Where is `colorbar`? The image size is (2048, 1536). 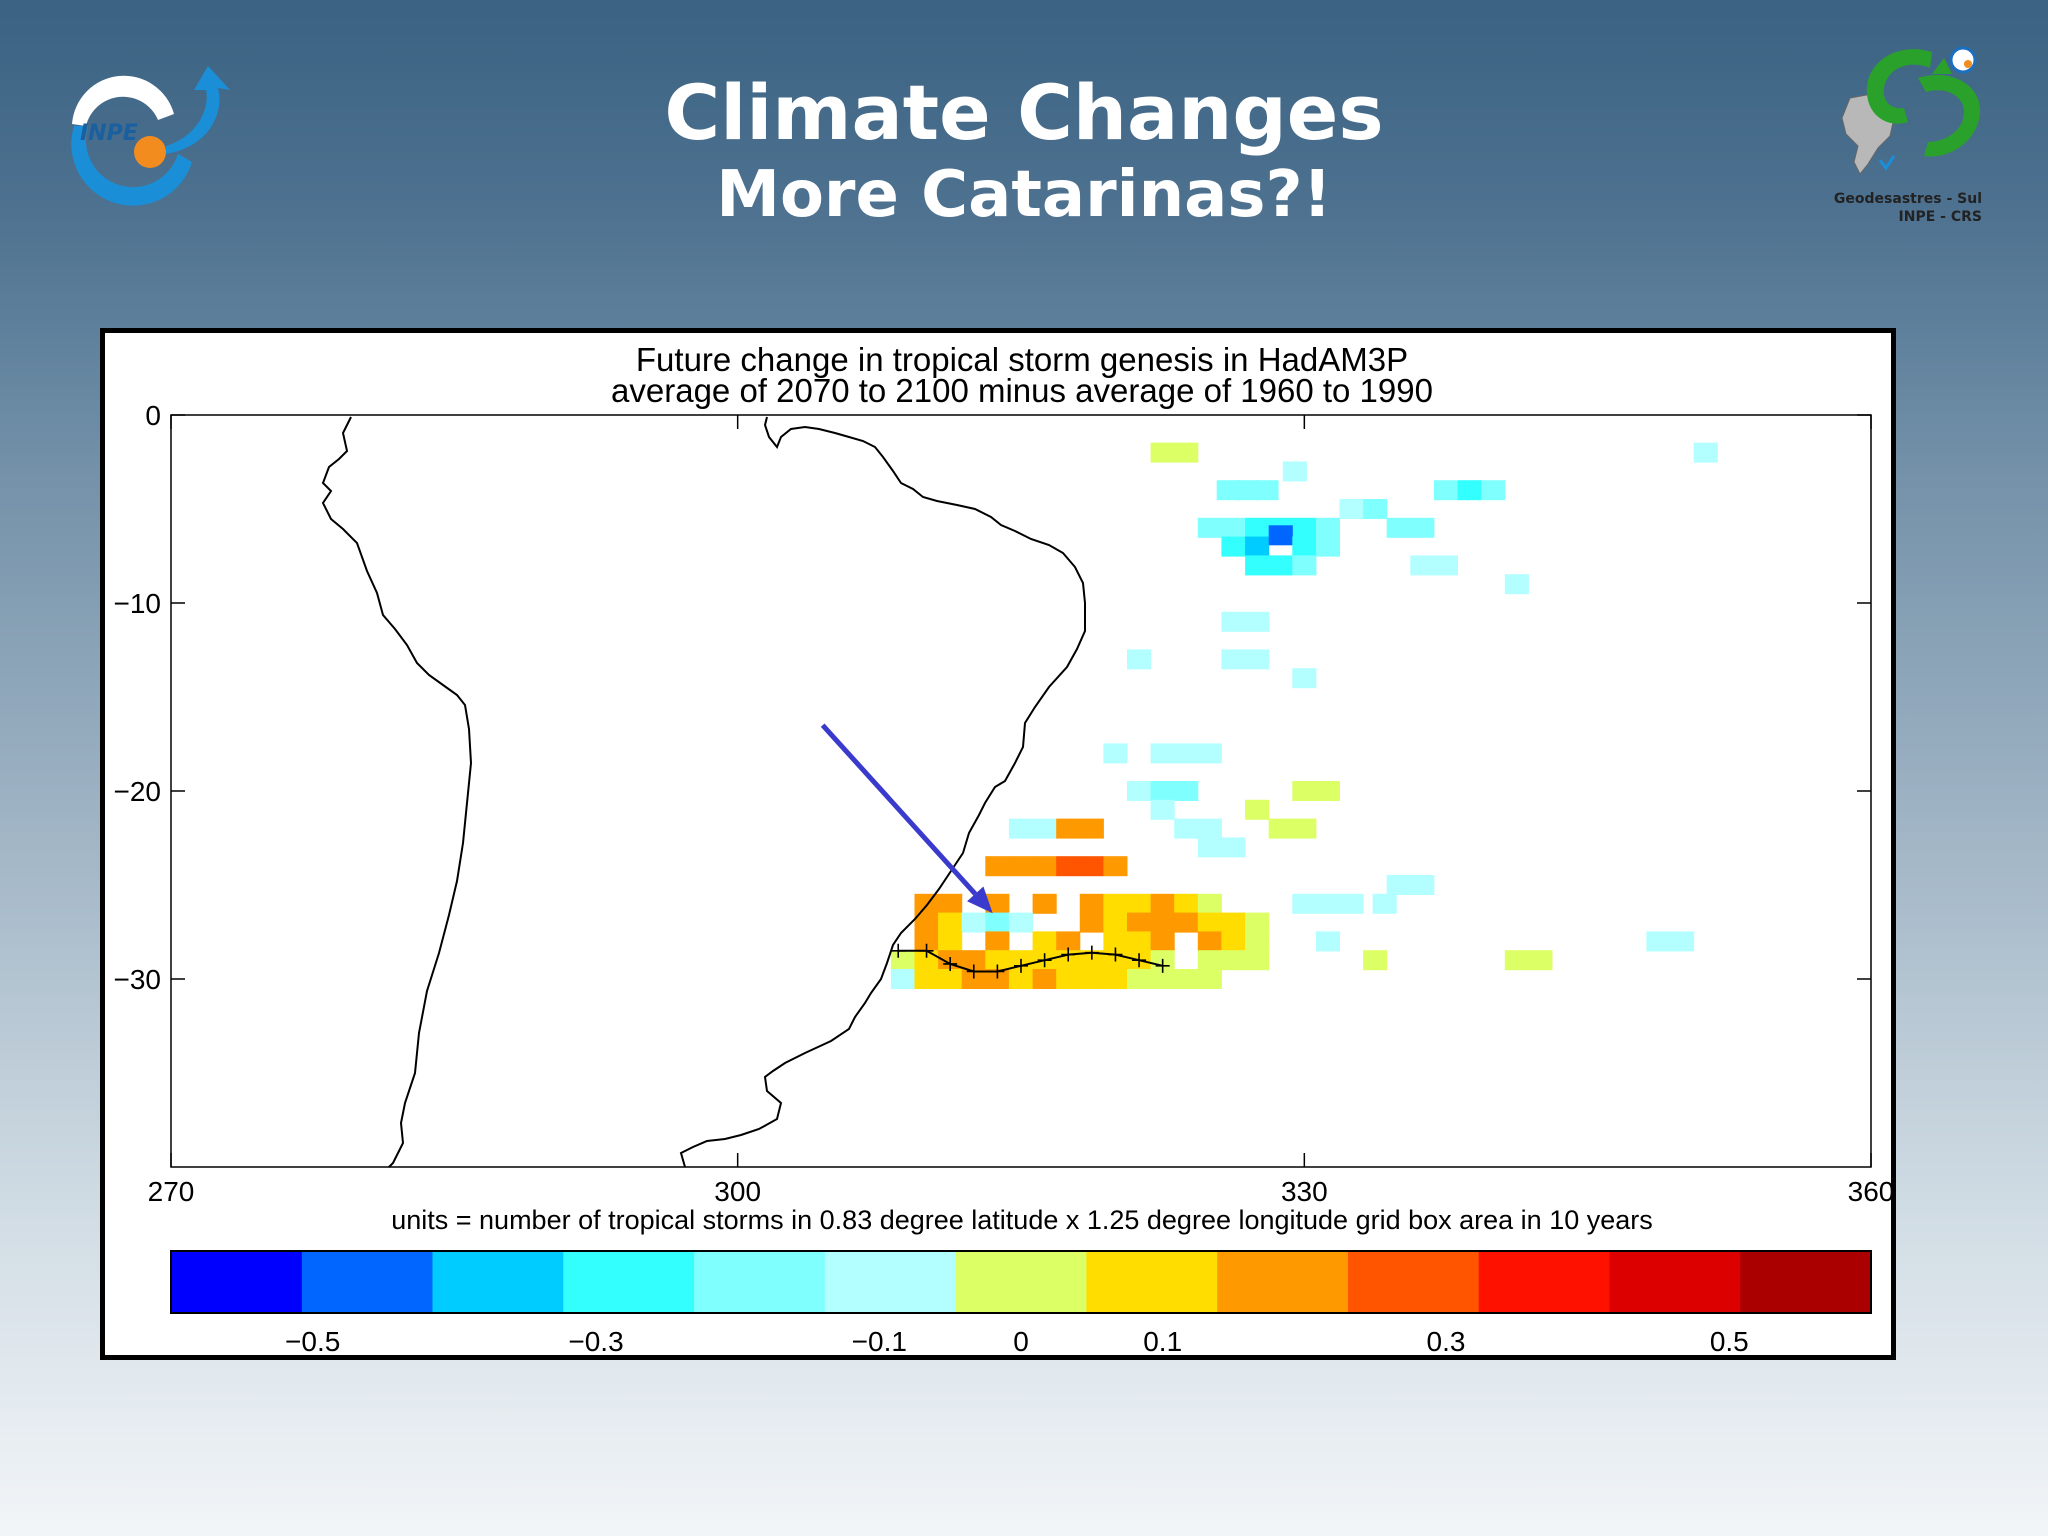
colorbar is located at coordinates (1021, 1282).